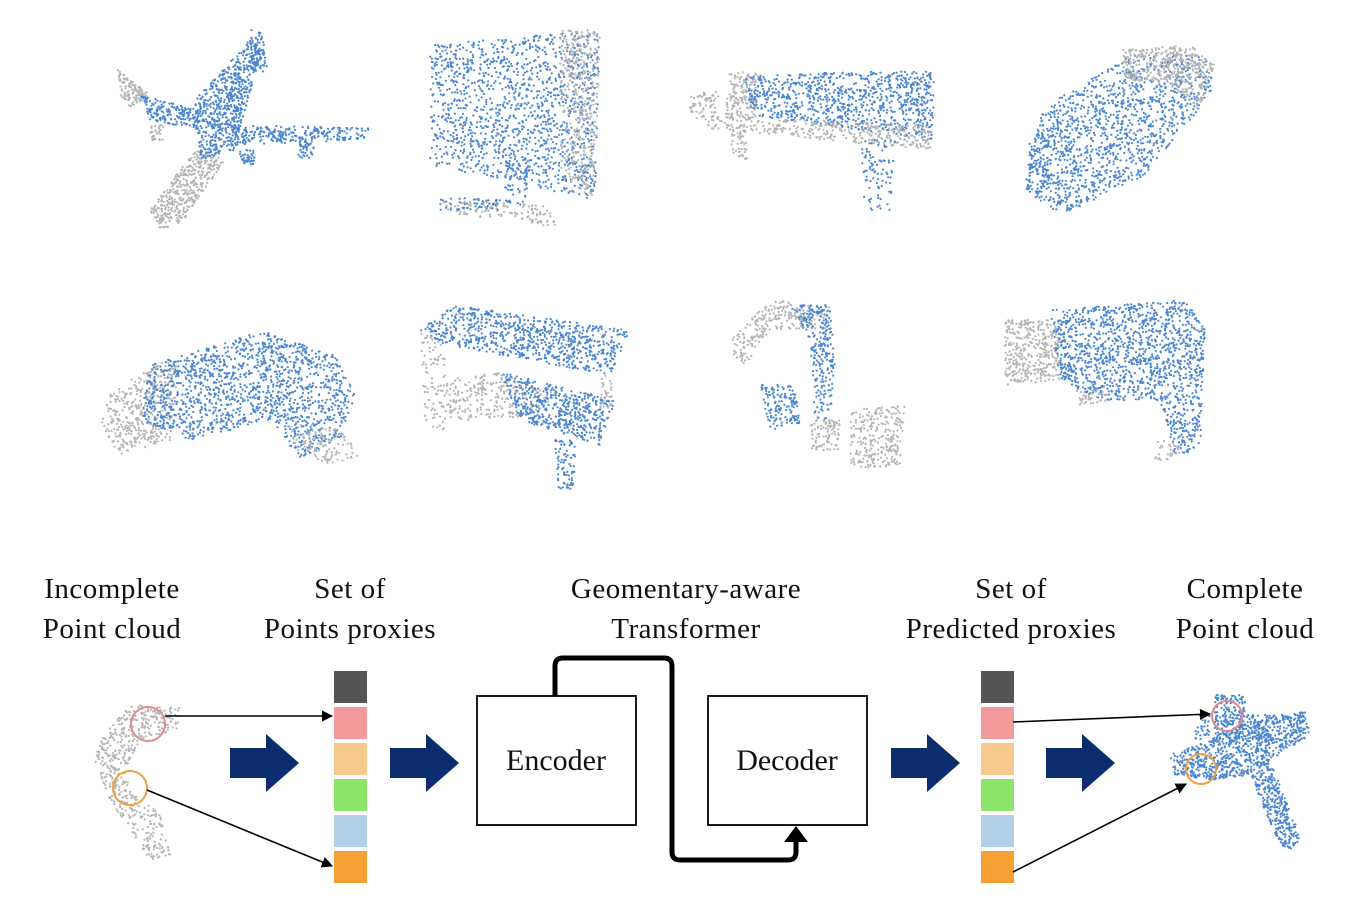  Describe the element at coordinates (350, 777) in the screenshot. I see `points-proxies-stack` at that location.